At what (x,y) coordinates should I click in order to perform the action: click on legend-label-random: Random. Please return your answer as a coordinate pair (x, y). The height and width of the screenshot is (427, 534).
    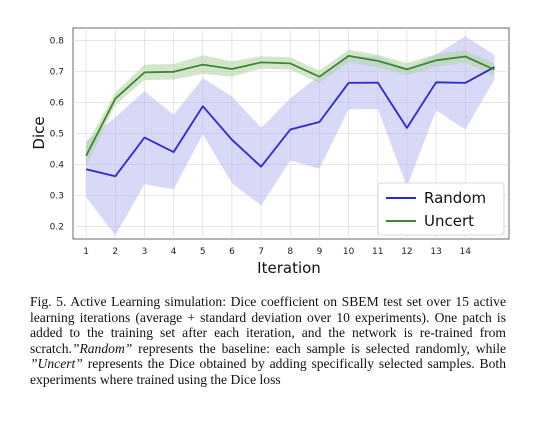
    Looking at the image, I should click on (455, 198).